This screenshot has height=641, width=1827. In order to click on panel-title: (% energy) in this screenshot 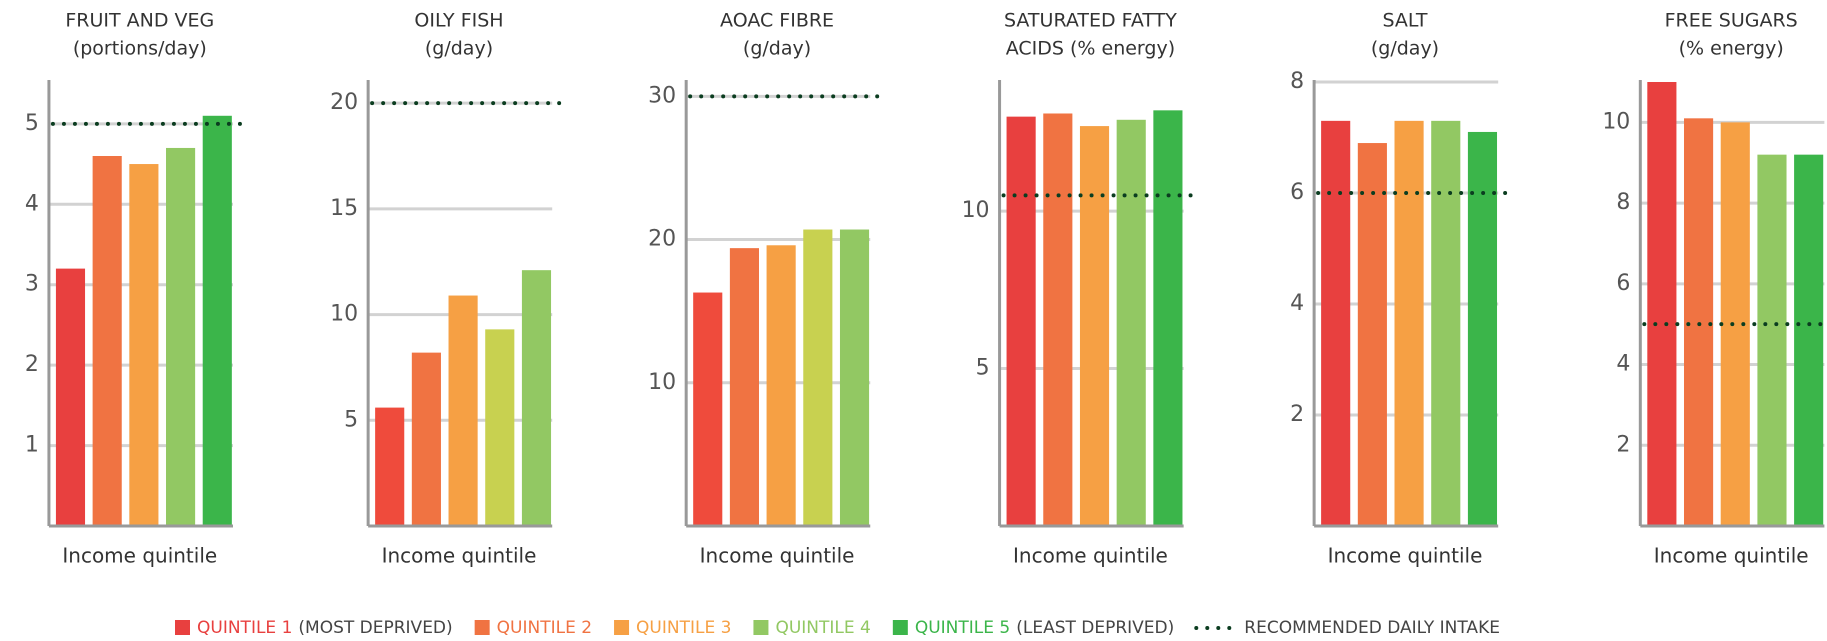, I will do `click(1731, 49)`.